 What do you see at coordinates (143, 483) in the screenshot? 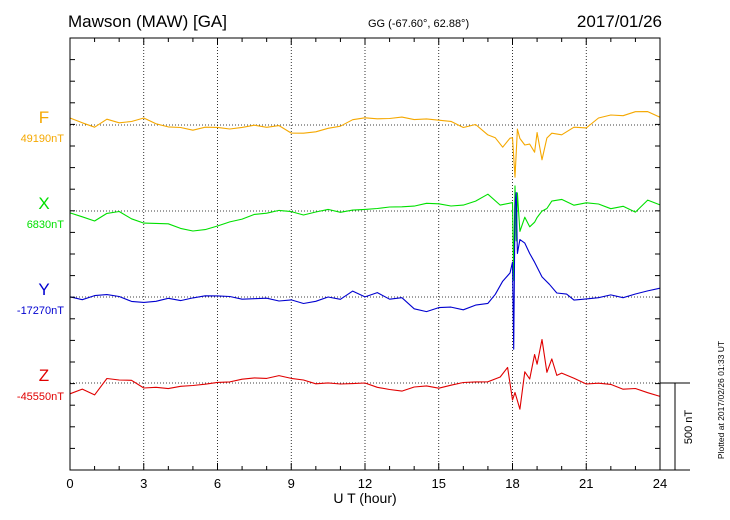
I see `x-tick-label-3: 3` at bounding box center [143, 483].